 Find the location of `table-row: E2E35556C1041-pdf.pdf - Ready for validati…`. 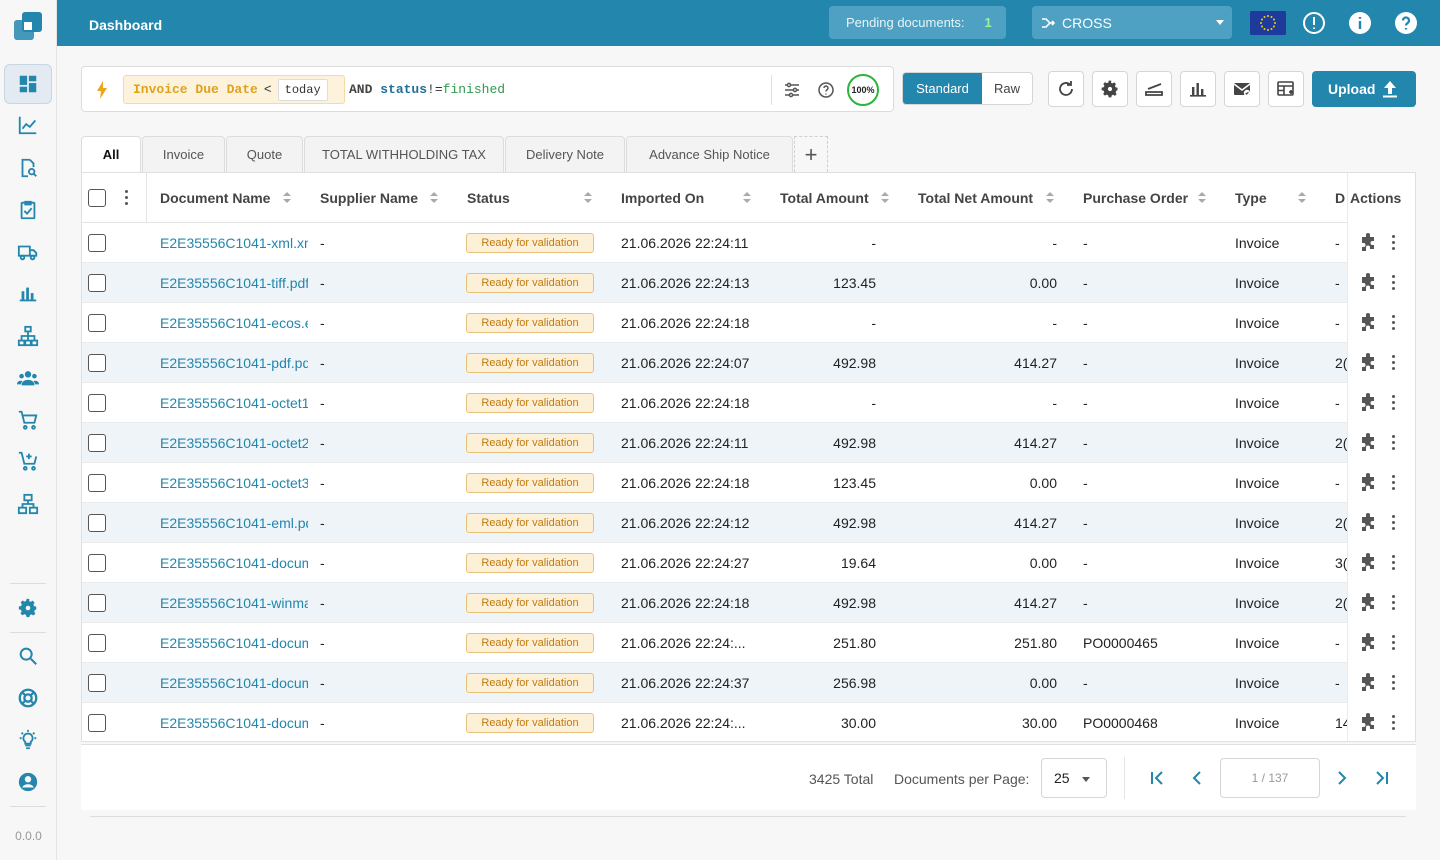

table-row: E2E35556C1041-pdf.pdf - Ready for validati… is located at coordinates (748, 363).